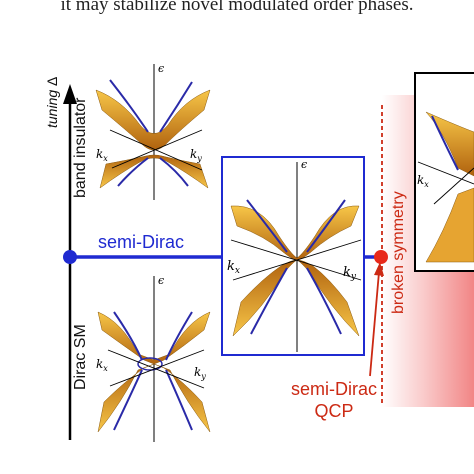  Describe the element at coordinates (52, 102) in the screenshot. I see `tuning-axis-label: tuning Δ` at that location.